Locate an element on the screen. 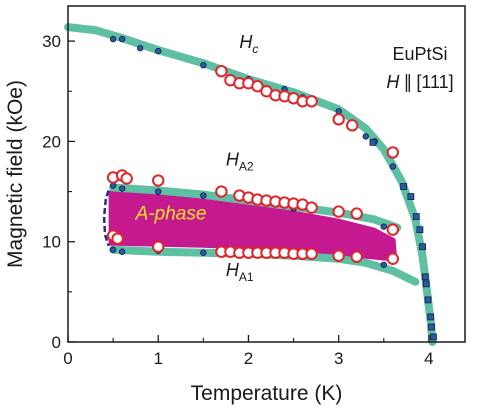  y-axis-label: Magnetic field (kOe) is located at coordinates (15, 174).